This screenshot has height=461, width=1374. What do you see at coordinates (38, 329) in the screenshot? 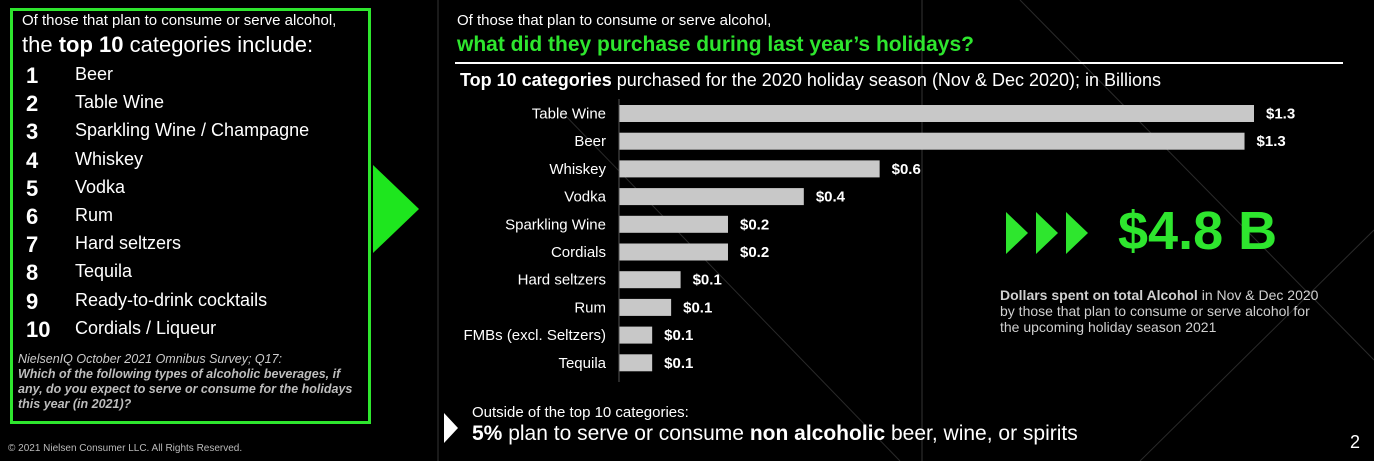
I see `rank-number: 10` at bounding box center [38, 329].